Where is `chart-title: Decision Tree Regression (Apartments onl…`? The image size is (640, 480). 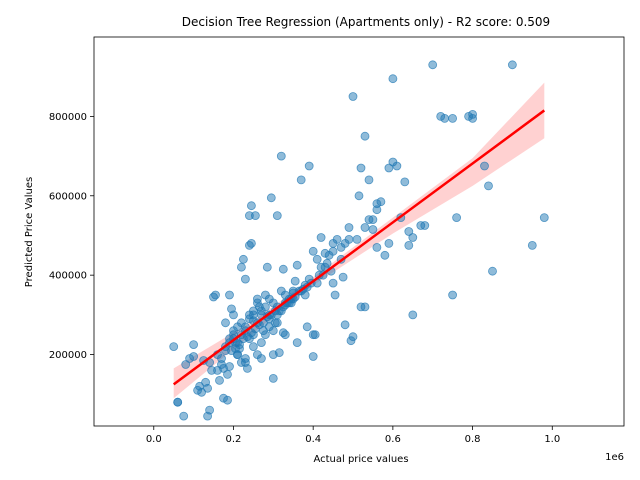 chart-title: Decision Tree Regression (Apartments onl… is located at coordinates (366, 22).